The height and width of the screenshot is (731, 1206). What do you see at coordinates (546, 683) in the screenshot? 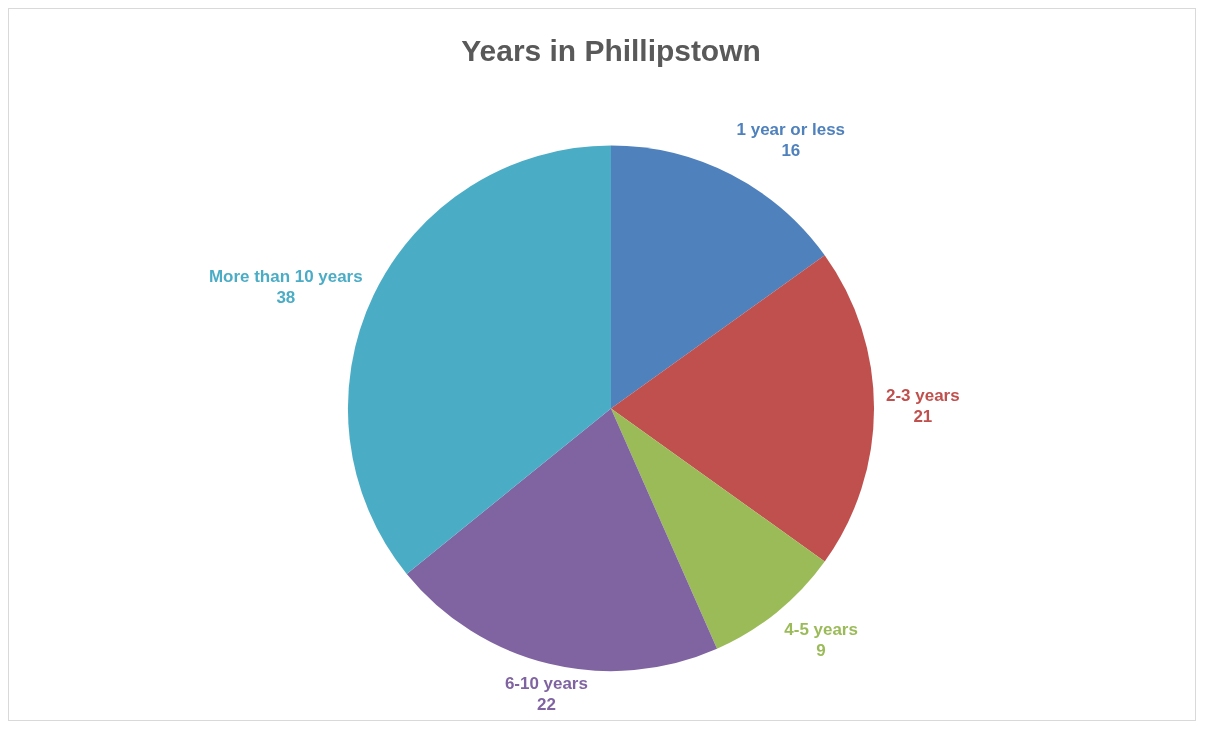
I see `slice-label: 6-10 years` at bounding box center [546, 683].